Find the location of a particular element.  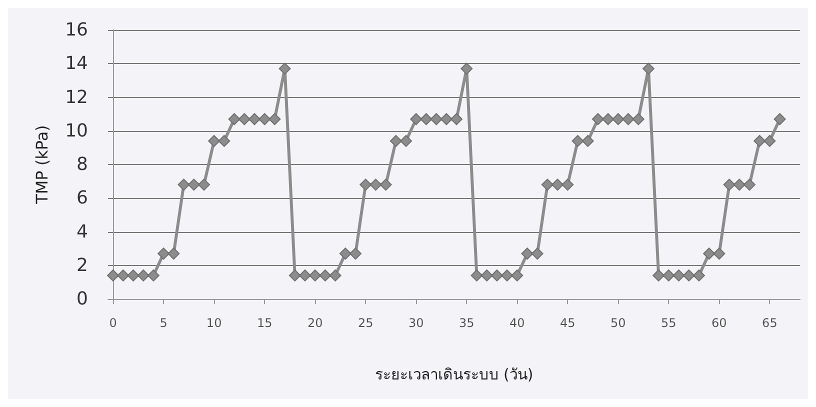

x-tick-label: 5 is located at coordinates (164, 323).